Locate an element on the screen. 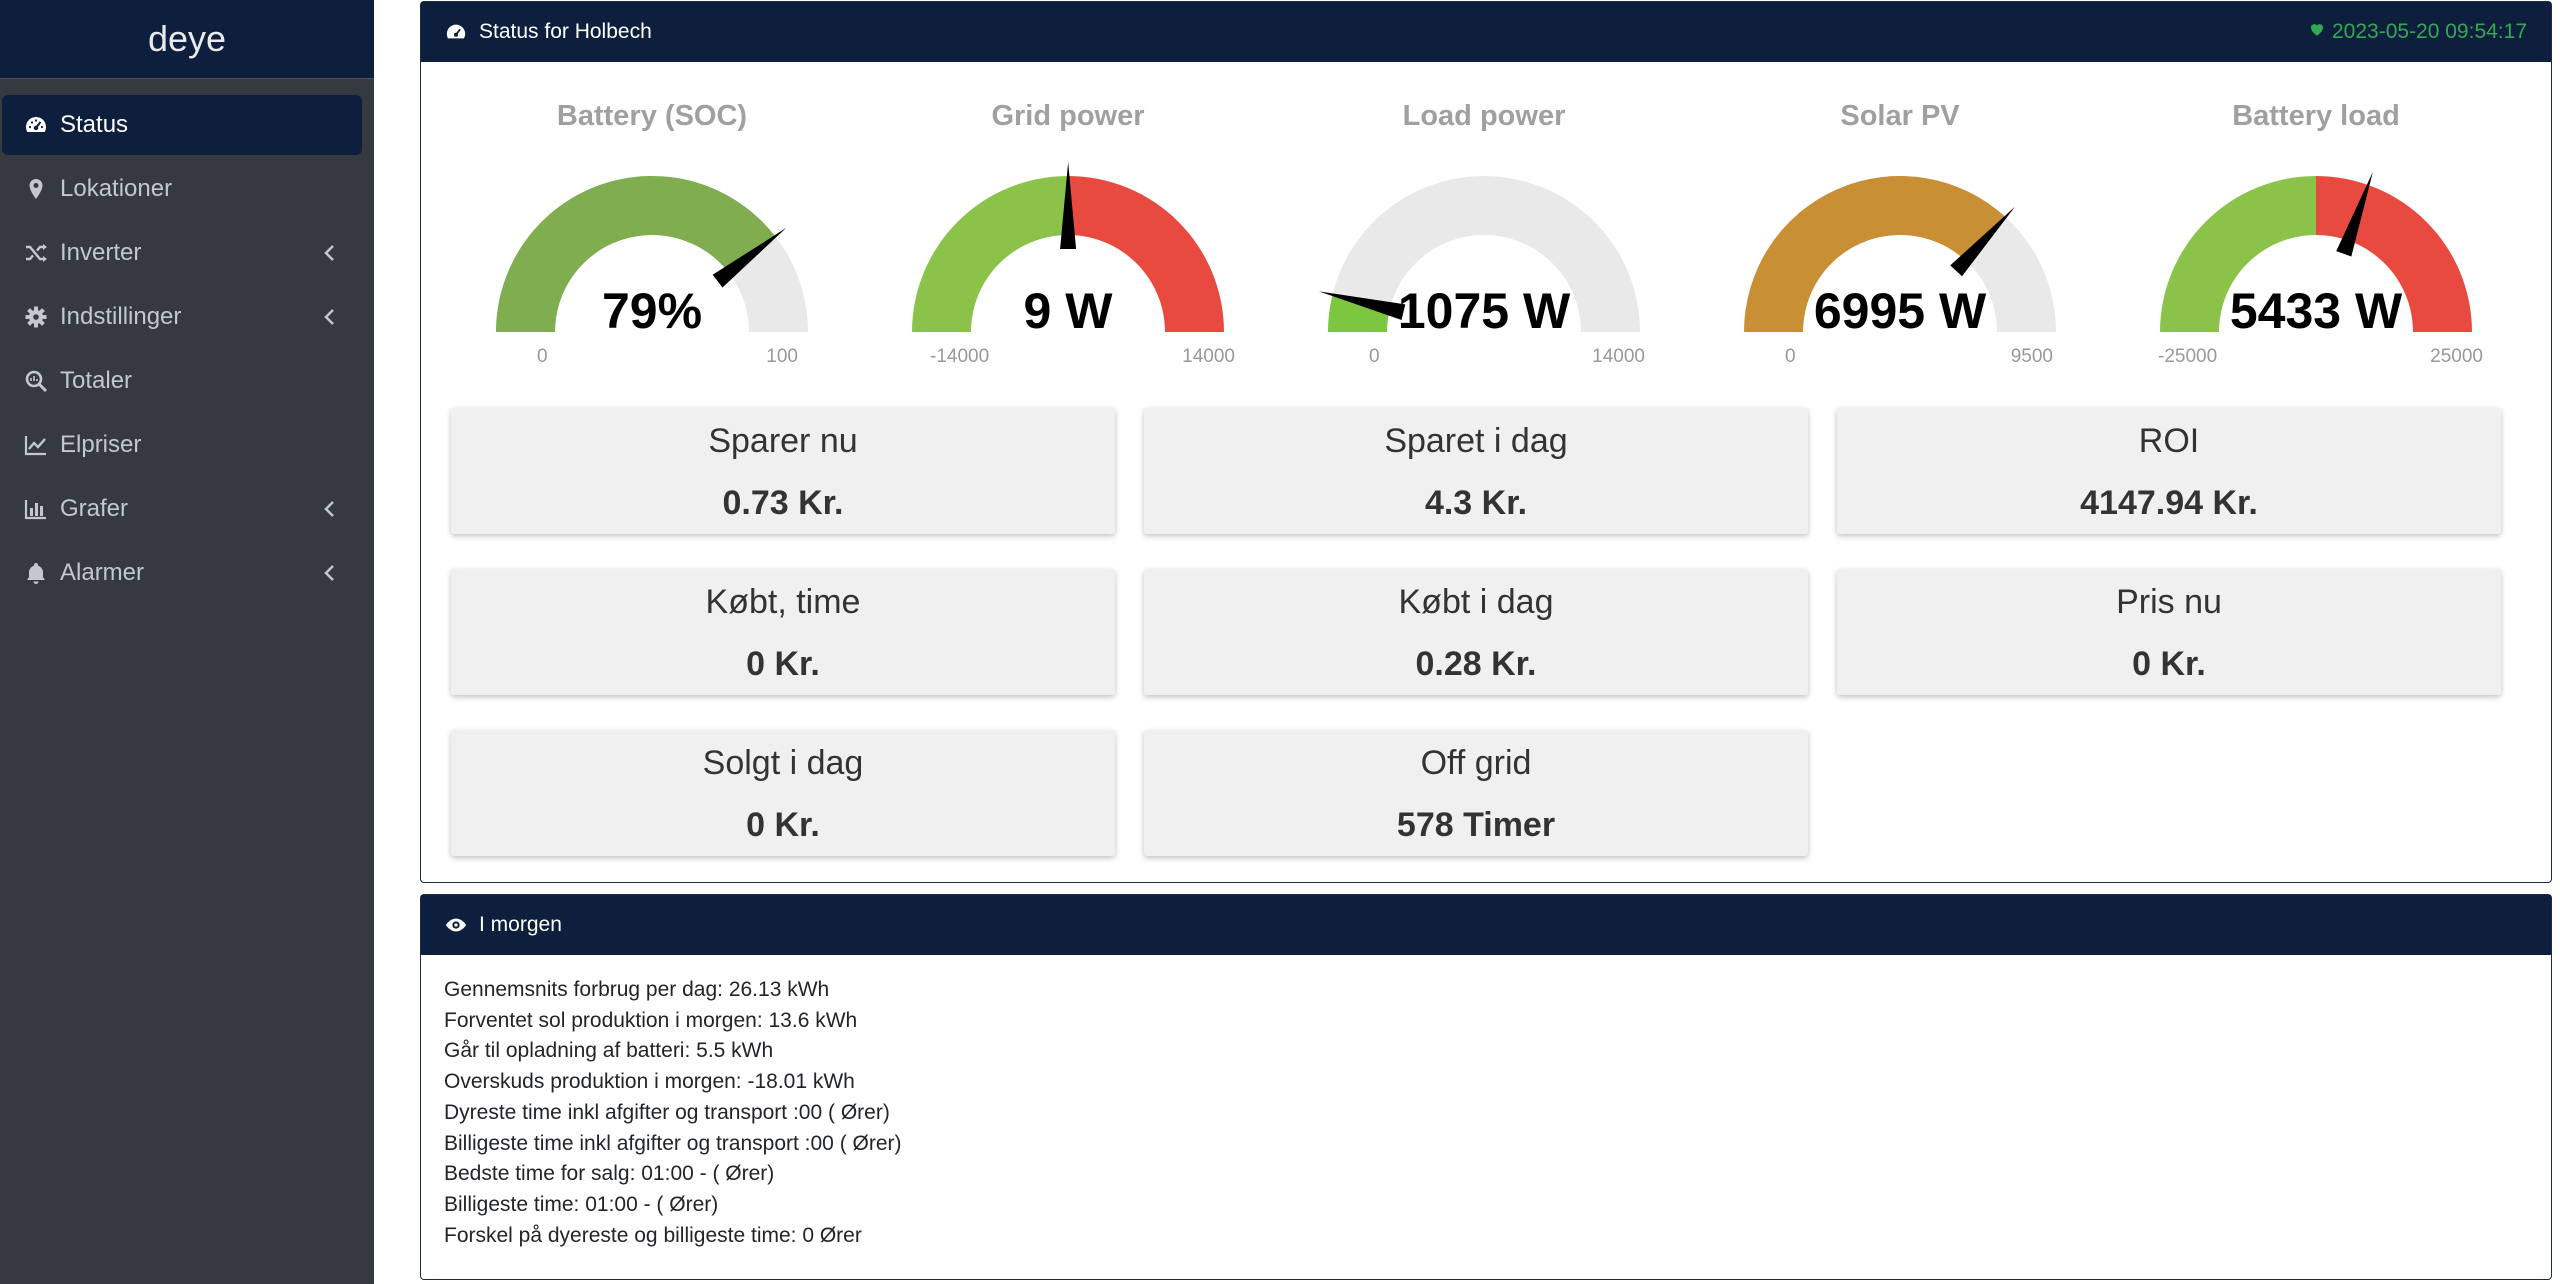  gauge-value: 1075 W is located at coordinates (1484, 311).